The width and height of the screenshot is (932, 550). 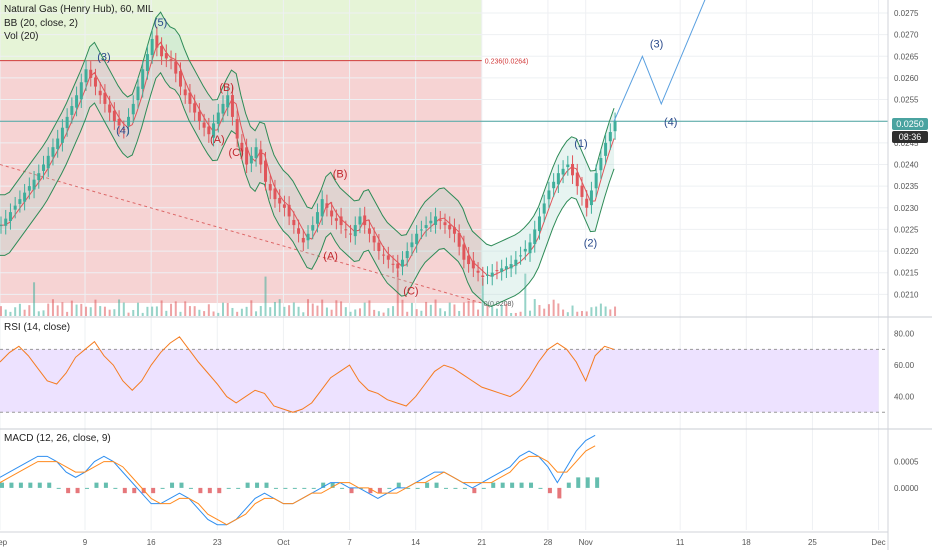 What do you see at coordinates (122, 131) in the screenshot?
I see `wave-label: (4)` at bounding box center [122, 131].